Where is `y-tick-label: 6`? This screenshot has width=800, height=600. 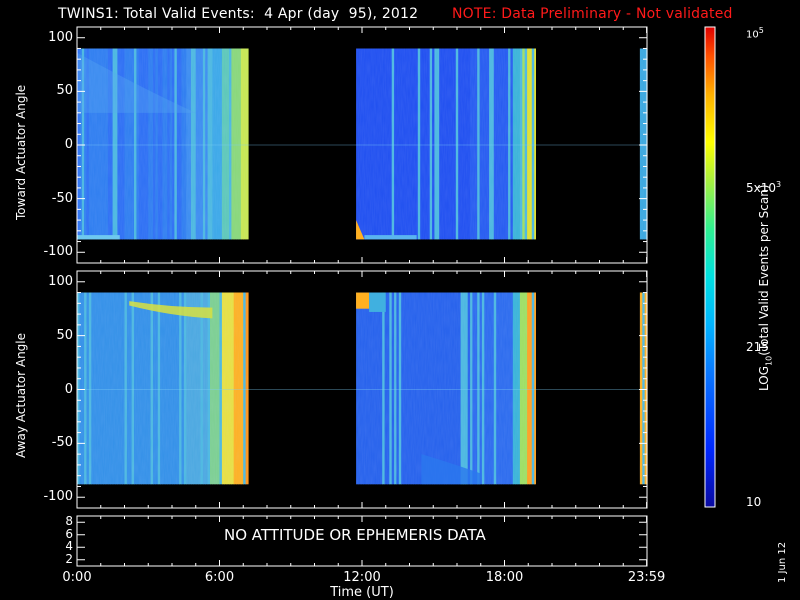 y-tick-label: 6 is located at coordinates (69, 533).